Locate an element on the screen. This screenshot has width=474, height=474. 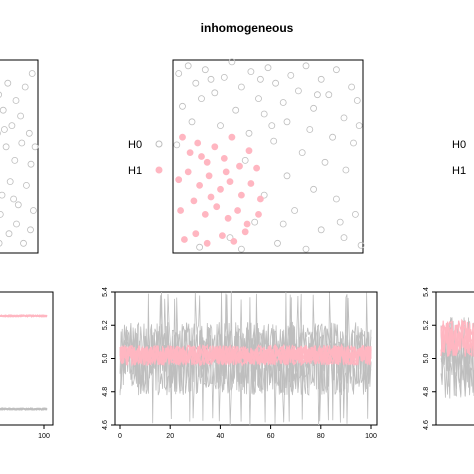
points-group is located at coordinates (19, 158).